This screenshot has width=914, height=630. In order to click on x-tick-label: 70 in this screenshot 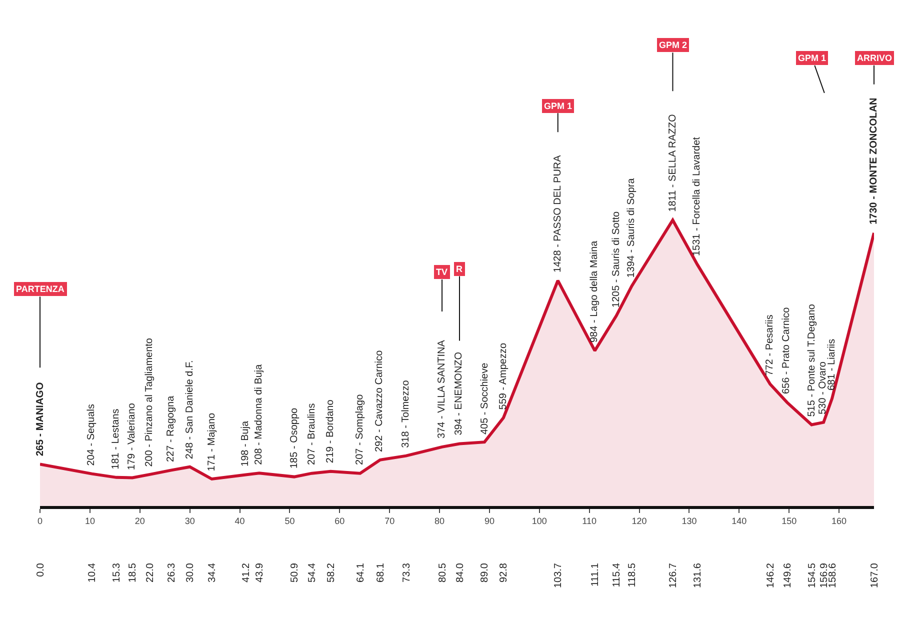, I will do `click(389, 521)`.